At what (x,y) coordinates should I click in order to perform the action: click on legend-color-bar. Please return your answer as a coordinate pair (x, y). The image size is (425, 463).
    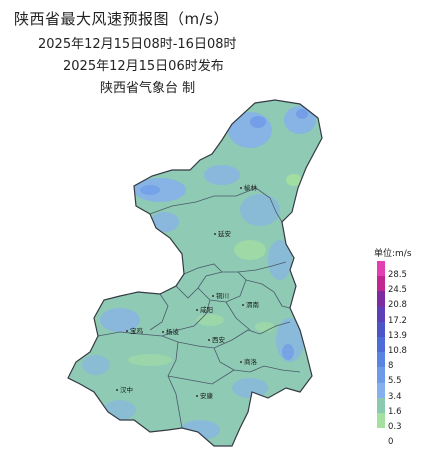
    Looking at the image, I should click on (381, 352).